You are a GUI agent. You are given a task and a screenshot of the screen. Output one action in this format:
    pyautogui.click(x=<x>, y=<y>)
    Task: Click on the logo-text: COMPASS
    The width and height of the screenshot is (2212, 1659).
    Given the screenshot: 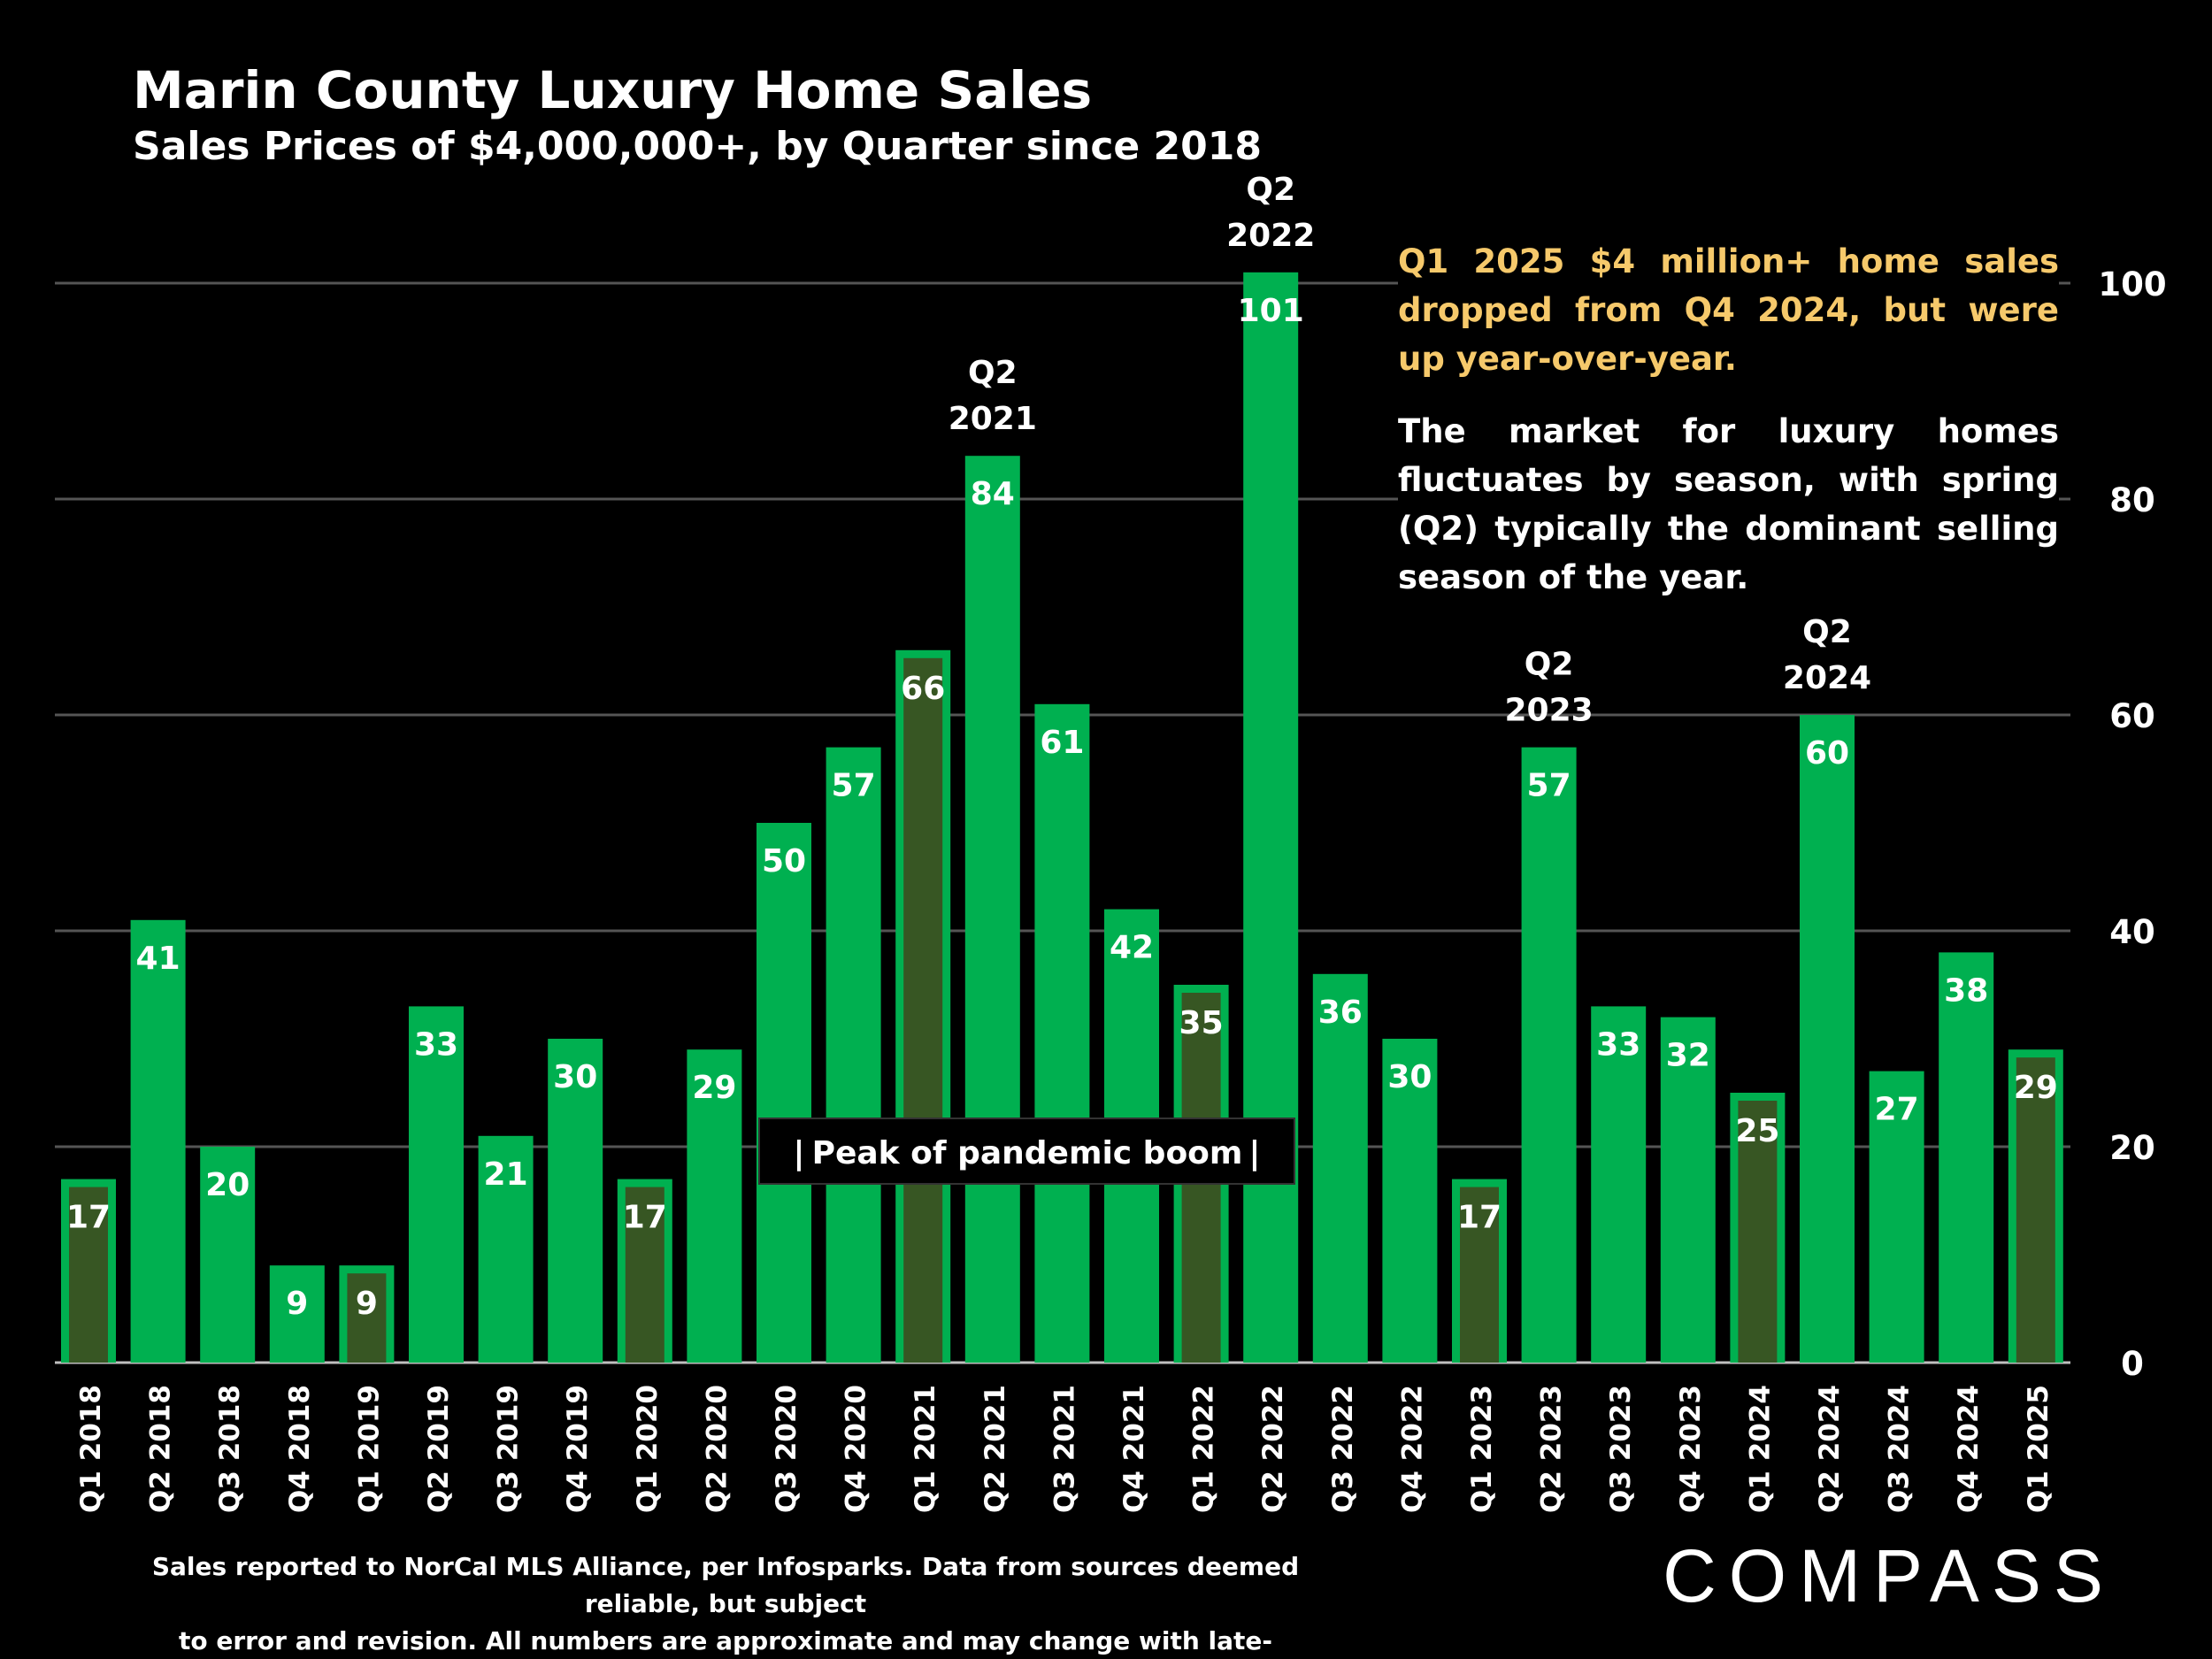 What is the action you would take?
    pyautogui.click(x=1889, y=1576)
    